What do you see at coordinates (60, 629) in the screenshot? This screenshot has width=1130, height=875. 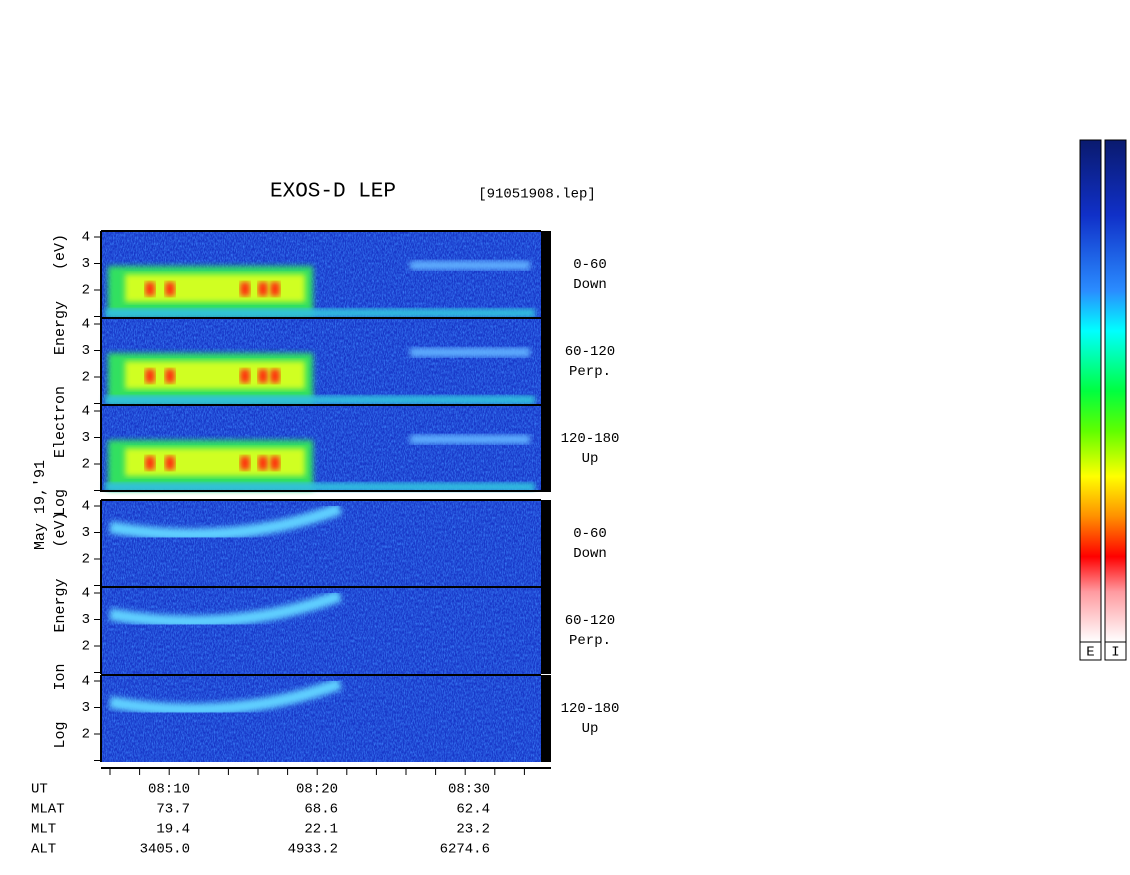 I see `ion-axis-label: Log Ion Energy (eV)` at bounding box center [60, 629].